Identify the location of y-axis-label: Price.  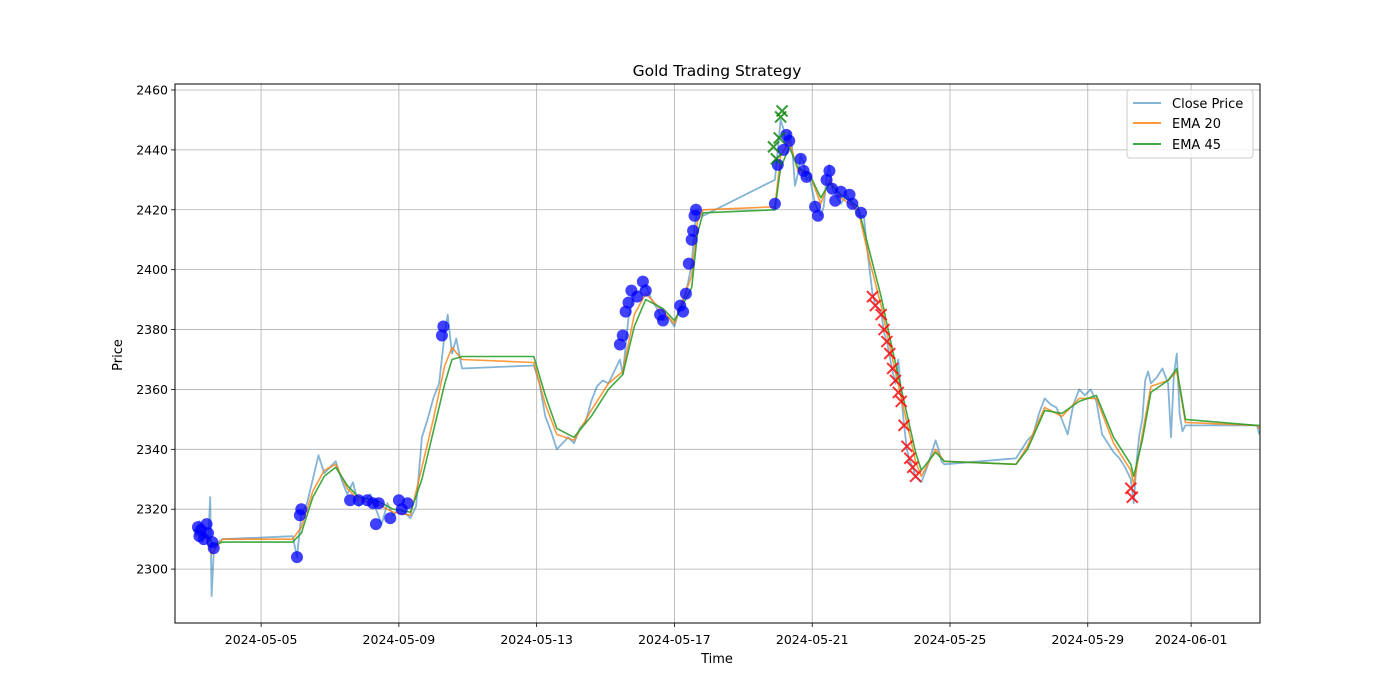
(118, 355).